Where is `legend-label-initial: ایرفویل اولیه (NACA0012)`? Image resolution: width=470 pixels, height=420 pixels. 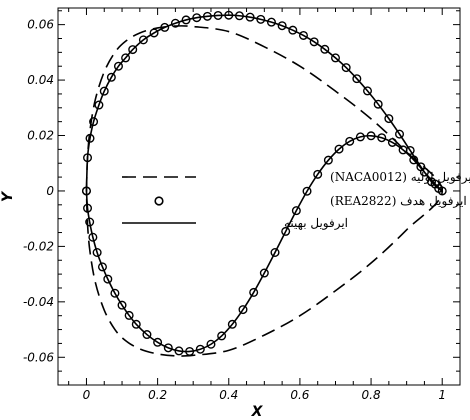 legend-label-initial: ایرفویل اولیه (NACA0012) is located at coordinates (400, 177).